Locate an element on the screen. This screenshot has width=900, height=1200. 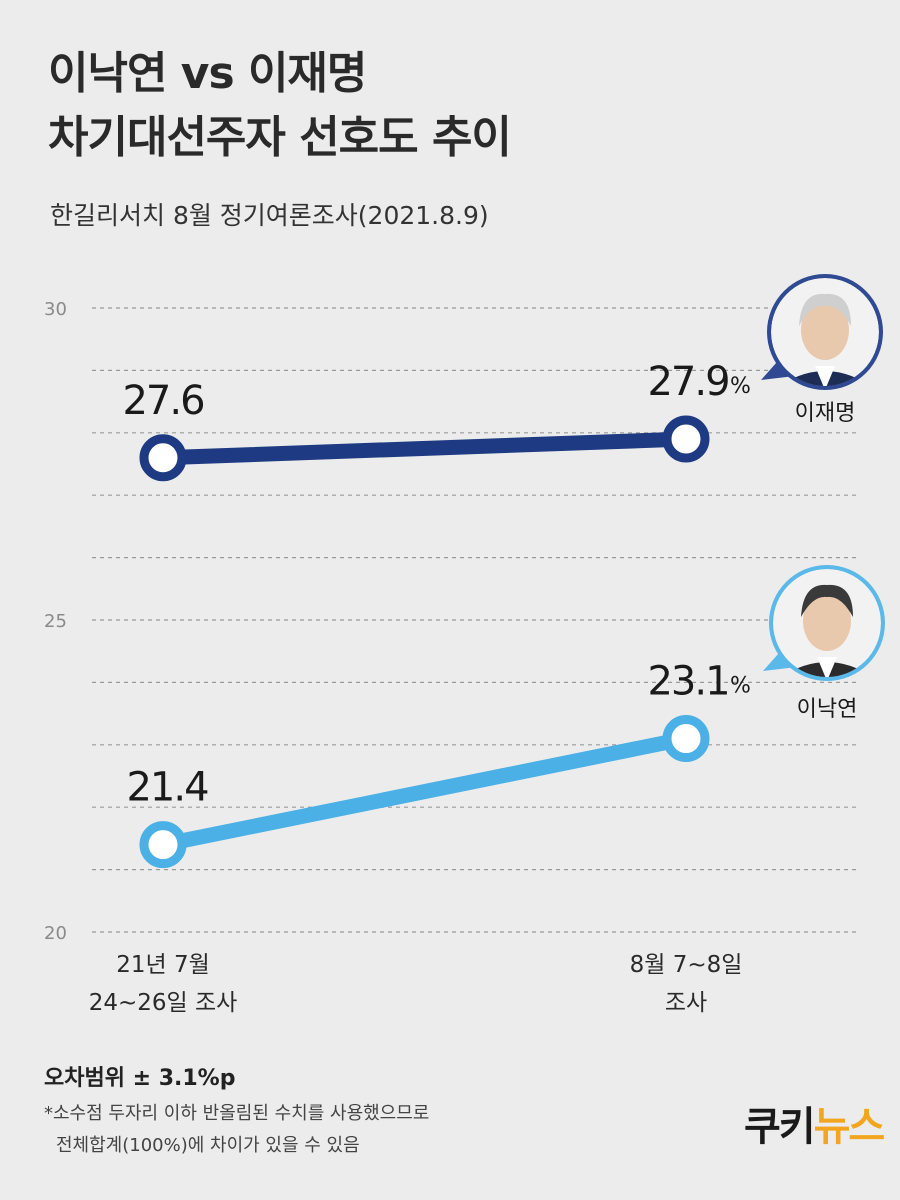
chart-title: 이낙연 vs 이재명 차기대선주자 선호도 추이 is located at coordinates (280, 106).